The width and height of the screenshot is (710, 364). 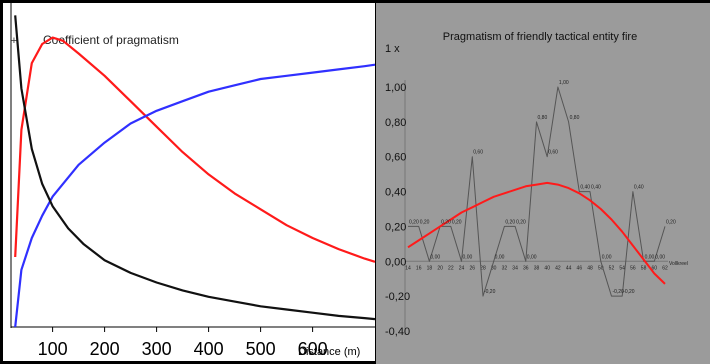 I want to click on left-x-tick-label: 600, so click(x=313, y=349).